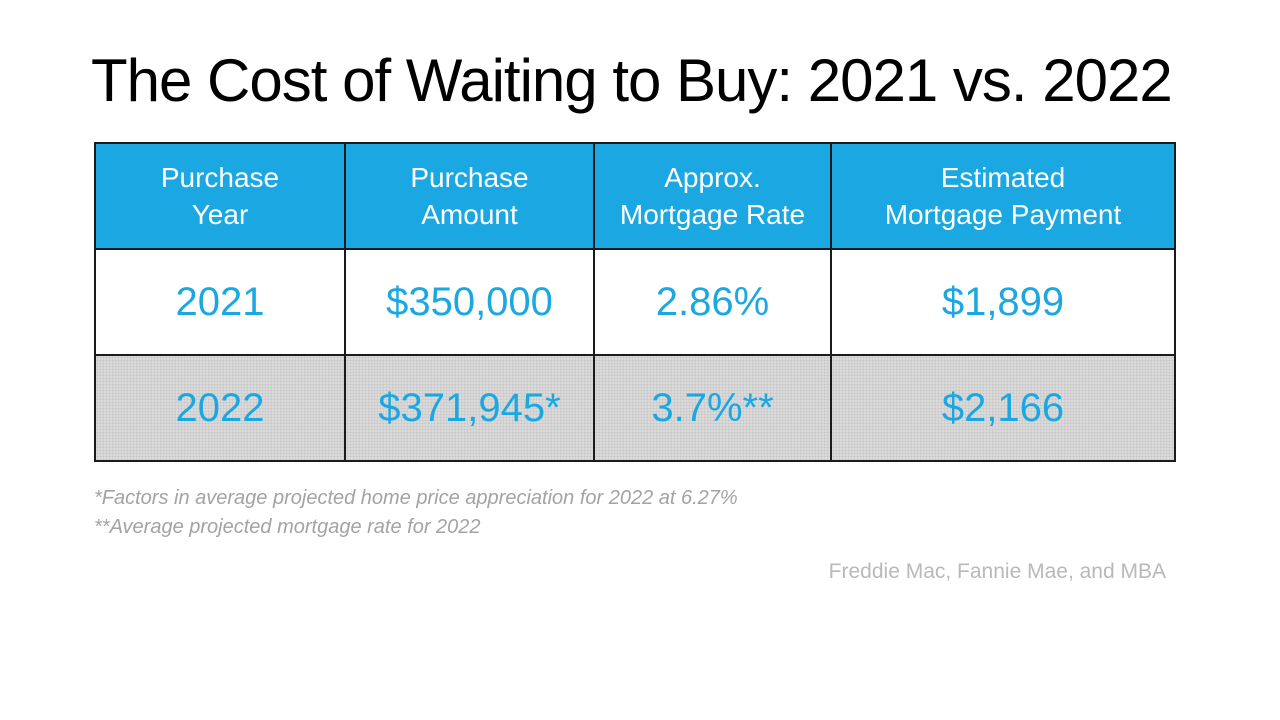 Image resolution: width=1280 pixels, height=720 pixels. I want to click on source-attribution: Freddie Mac, Fannie Mae, and MBA, so click(997, 571).